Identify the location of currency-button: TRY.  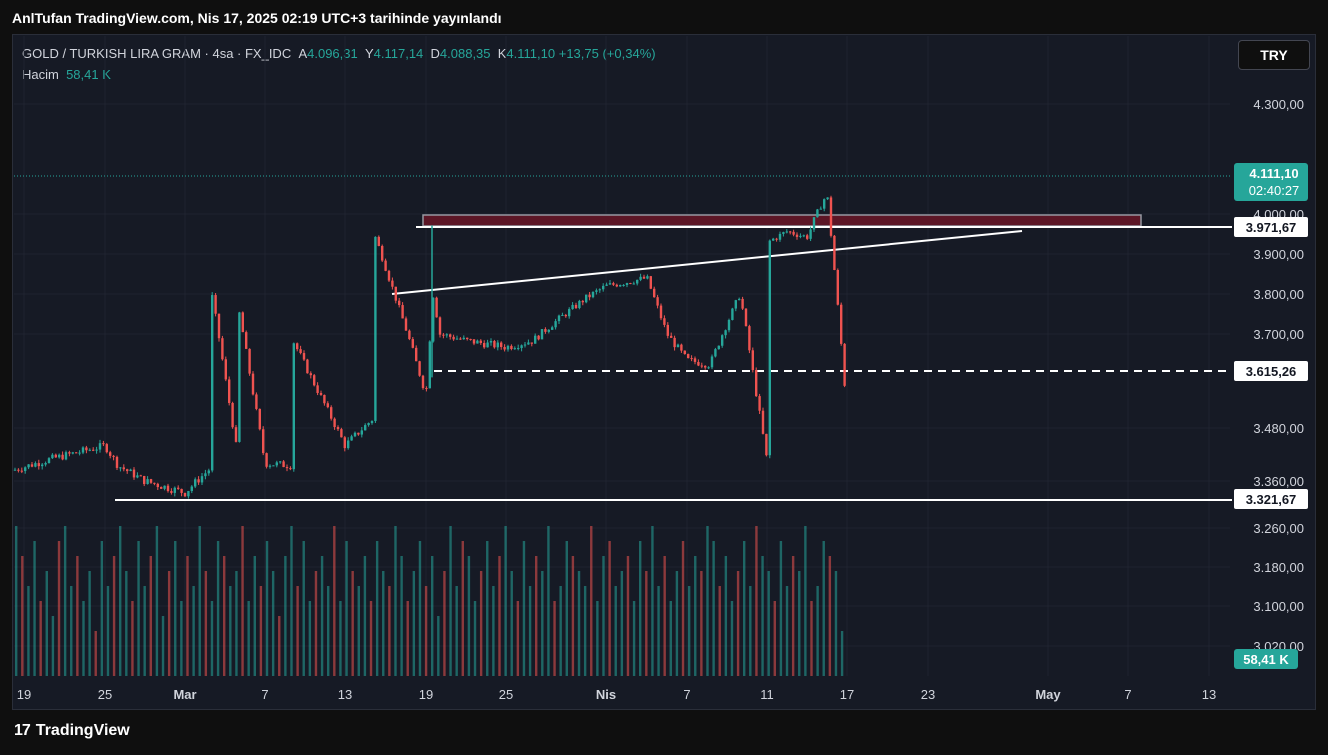
(1274, 55).